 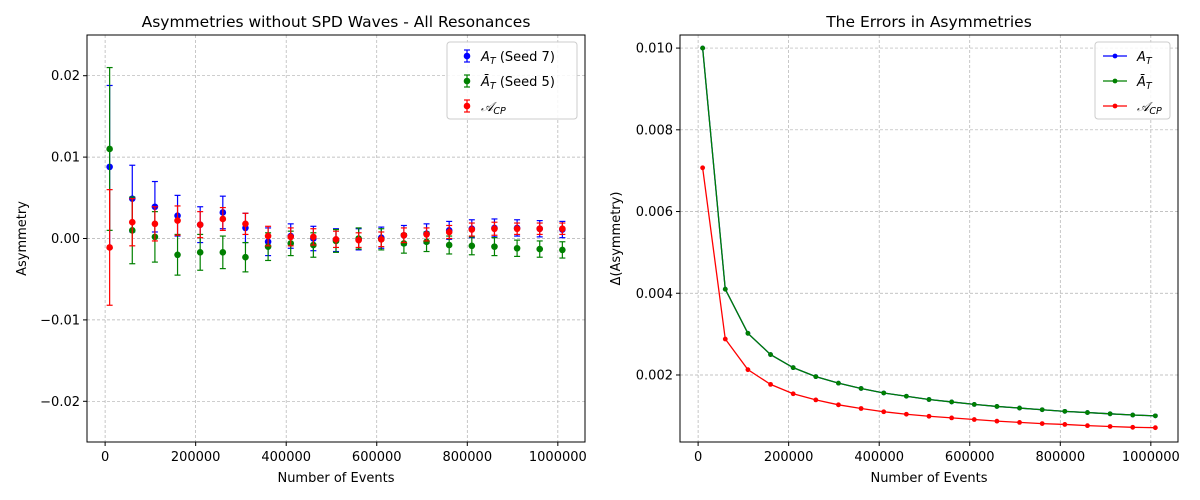 I want to click on y-axis-label: Δ(Asymmetry), so click(x=616, y=239).